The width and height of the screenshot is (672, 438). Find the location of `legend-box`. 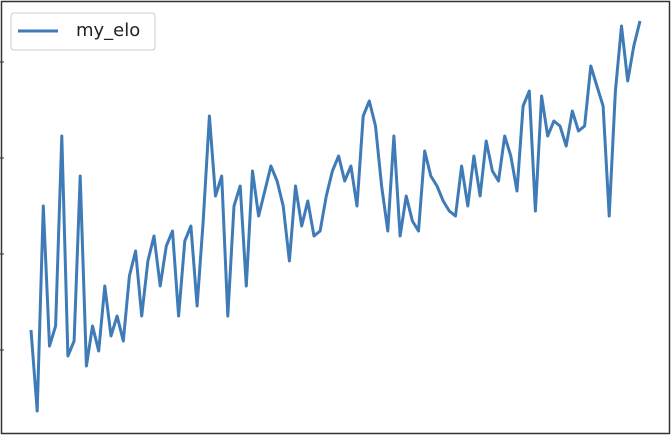

legend-box is located at coordinates (83, 31).